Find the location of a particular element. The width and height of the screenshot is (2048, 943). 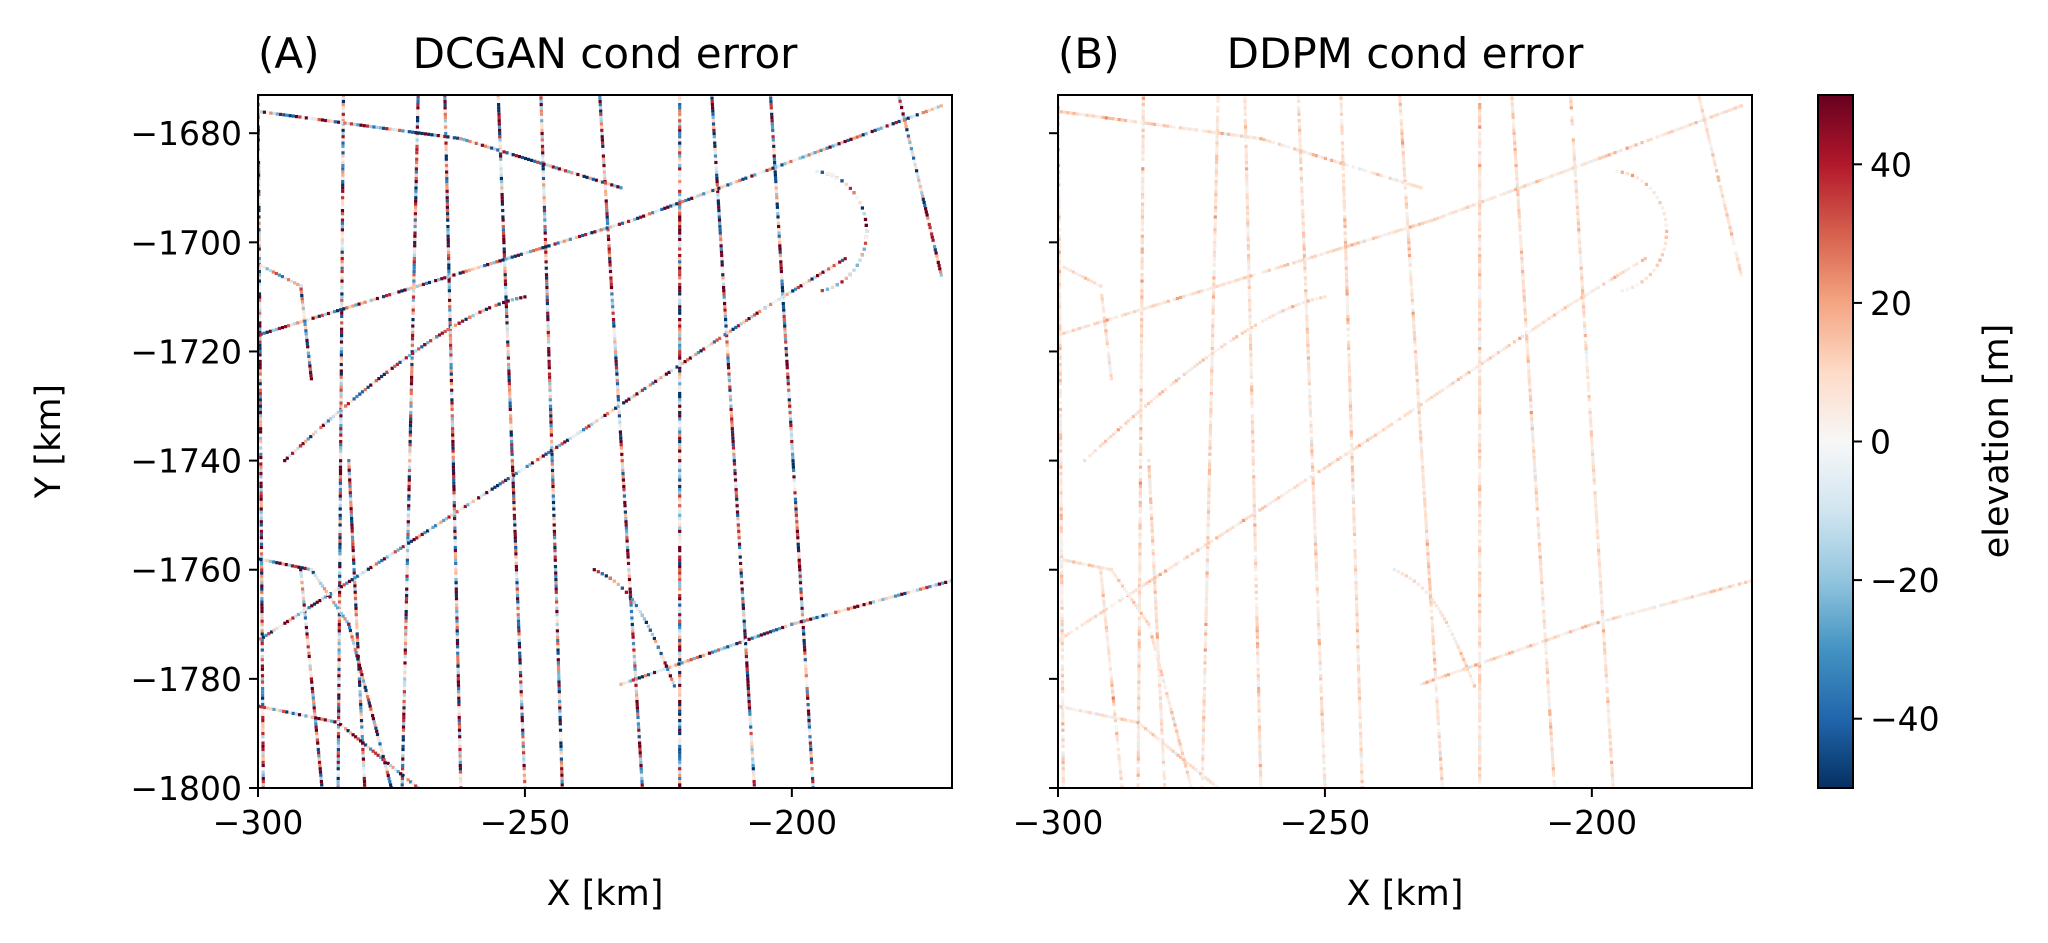

y-ticks-b is located at coordinates (1053, 460).